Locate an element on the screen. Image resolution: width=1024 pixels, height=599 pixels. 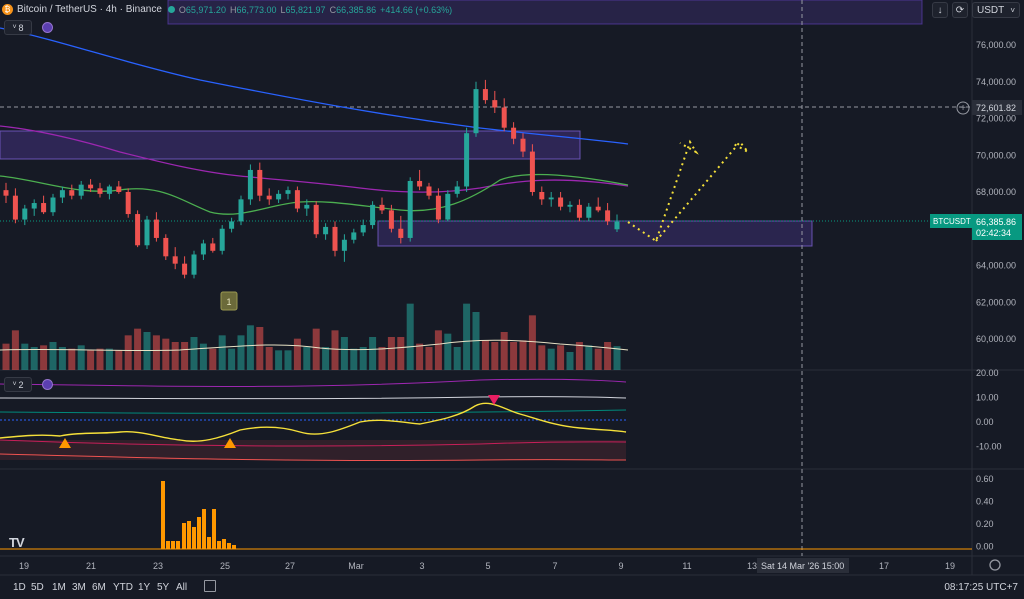
osc-indicators-toggle: ˅ 2 is located at coordinates (18, 384).